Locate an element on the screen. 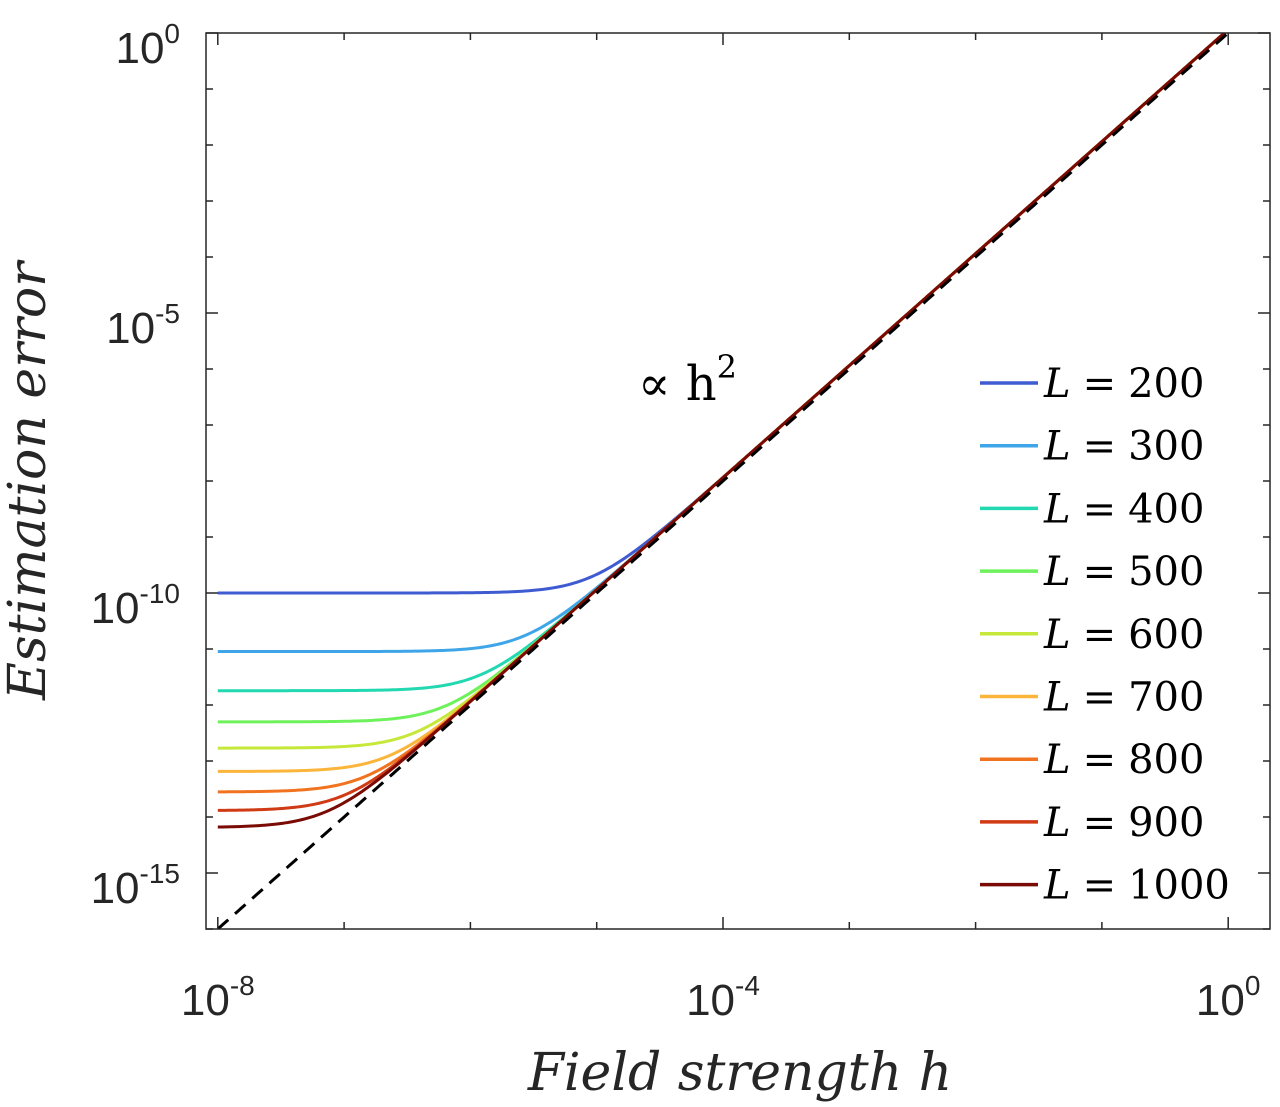  x-axis-label: Field strength h is located at coordinates (739, 1073).